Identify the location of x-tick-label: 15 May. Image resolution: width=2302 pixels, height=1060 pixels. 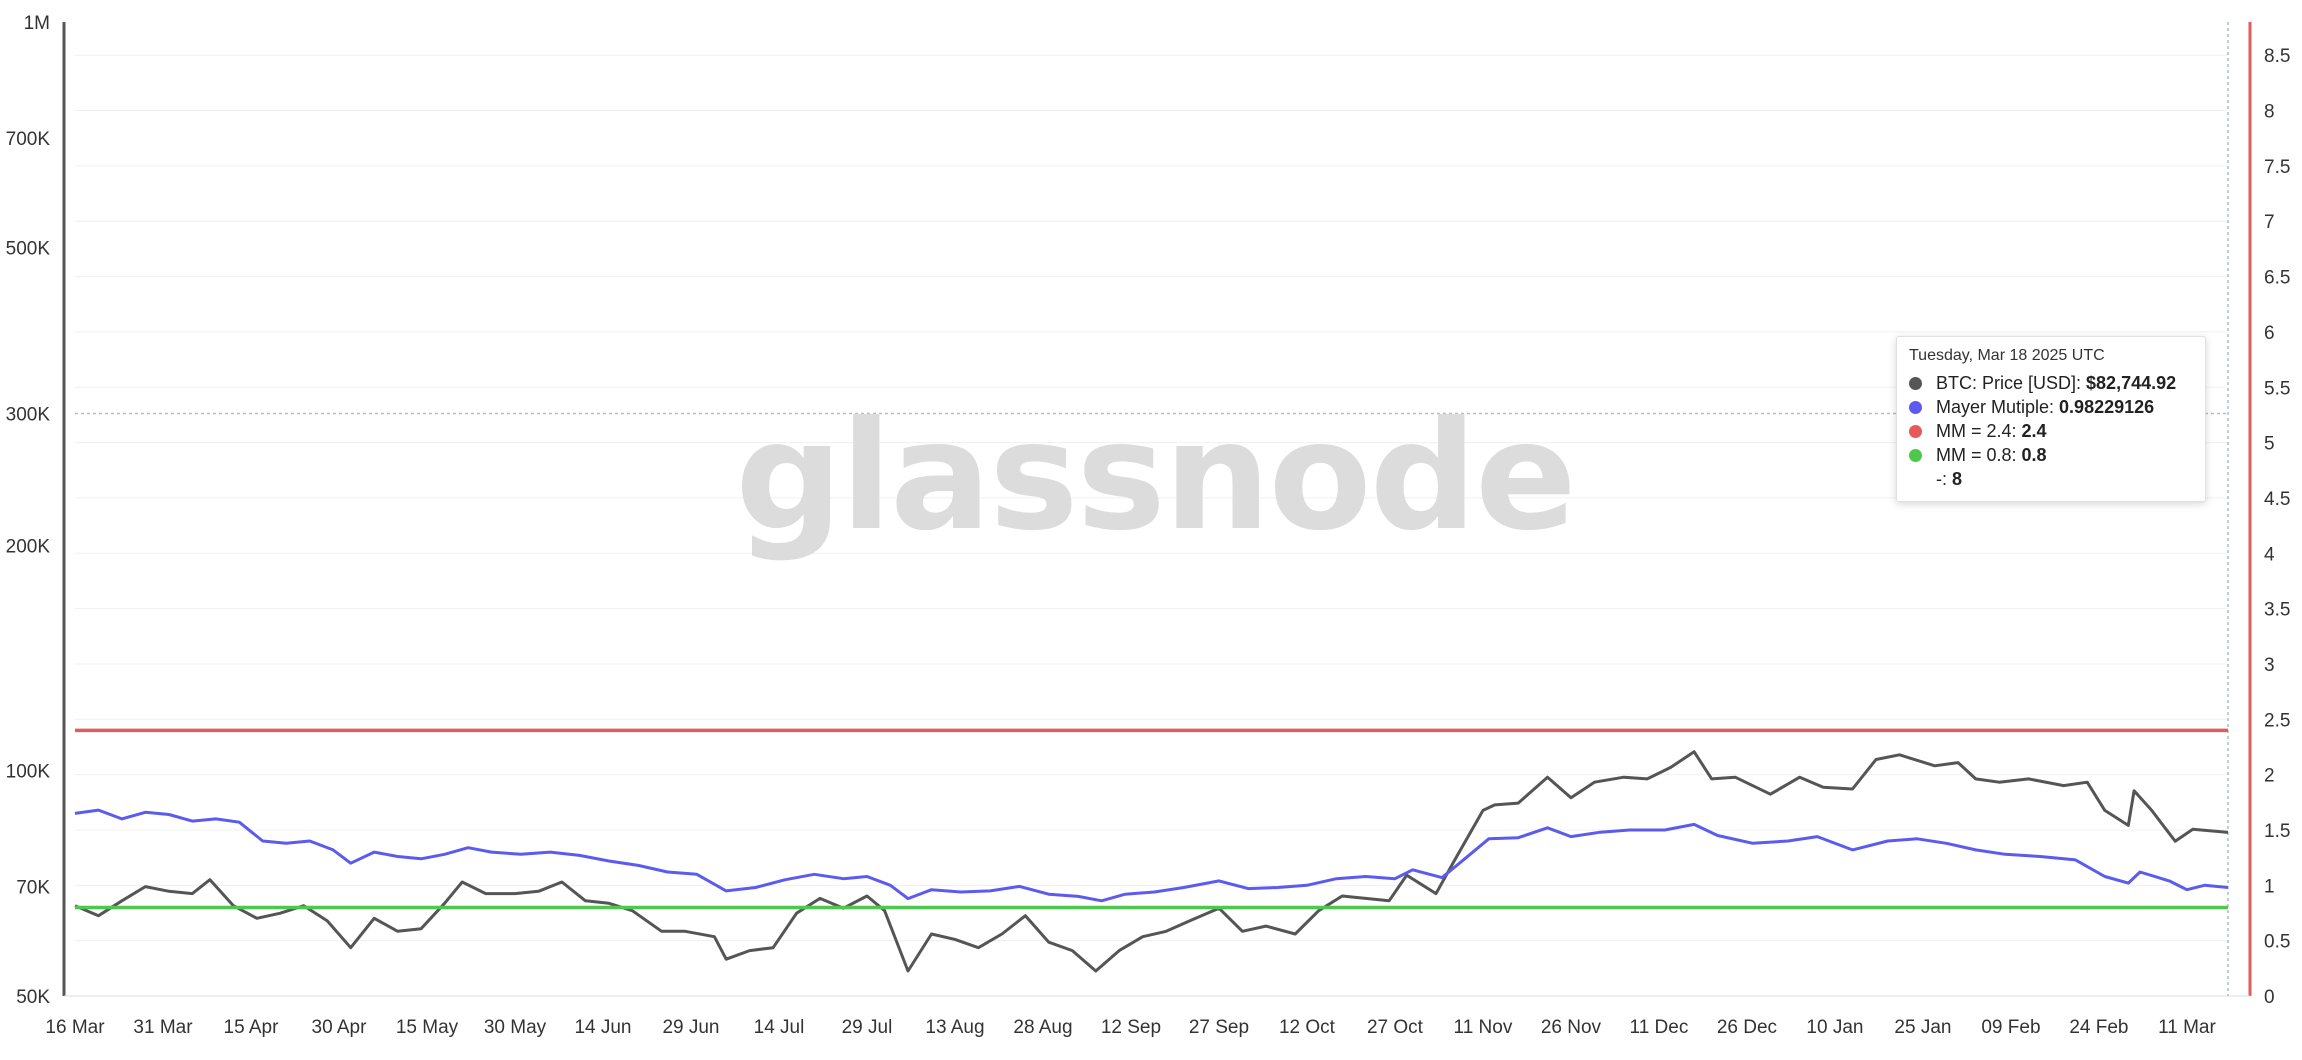
(427, 1027).